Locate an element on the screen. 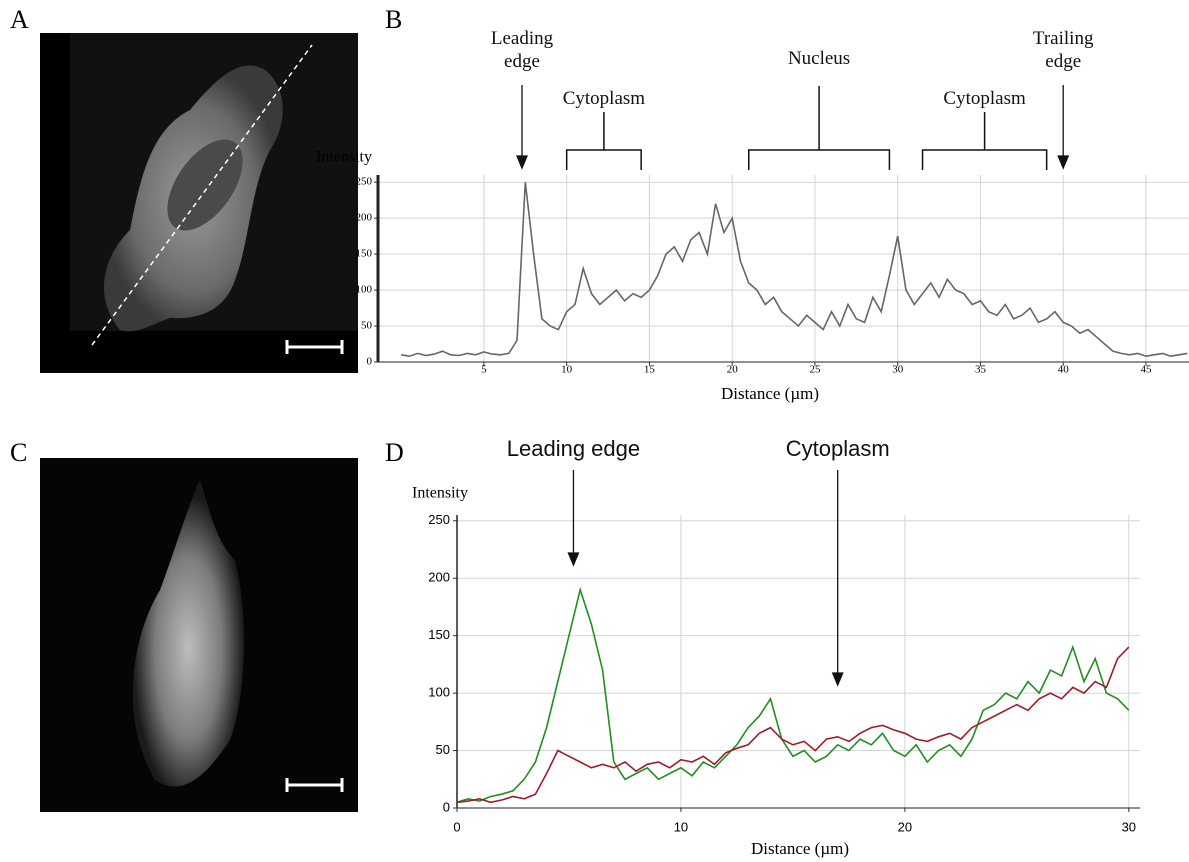 The image size is (1189, 862). panel-label: B is located at coordinates (393, 19).